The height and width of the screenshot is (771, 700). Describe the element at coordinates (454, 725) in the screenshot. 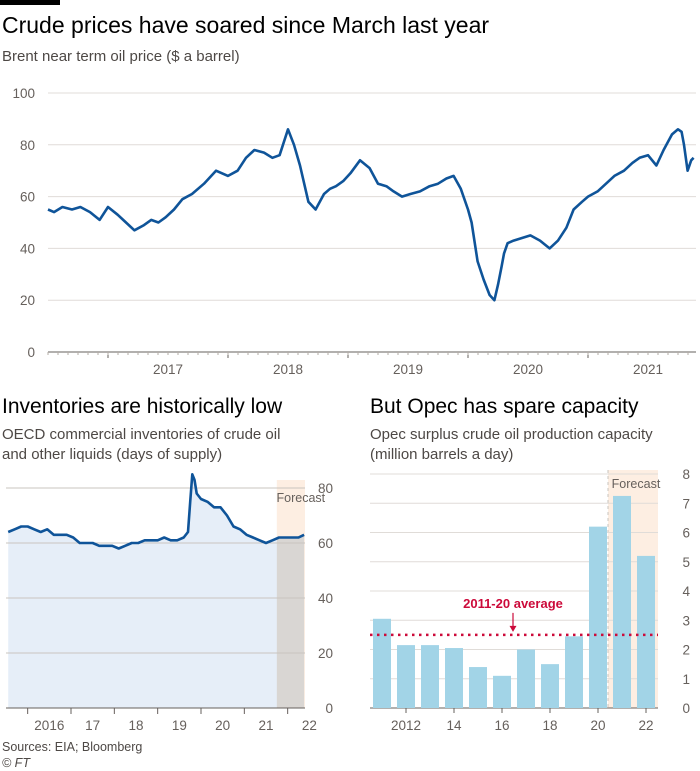

I see `x-tick-label: 14` at that location.